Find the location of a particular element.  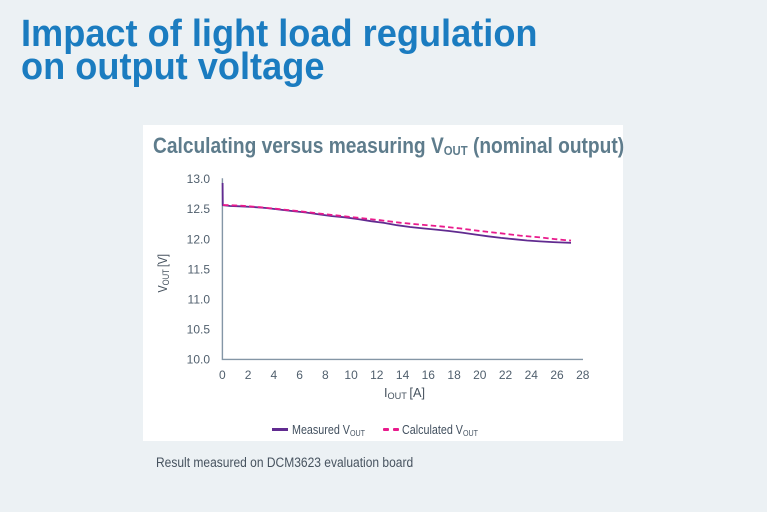

svg-text: 4 is located at coordinates (274, 375).